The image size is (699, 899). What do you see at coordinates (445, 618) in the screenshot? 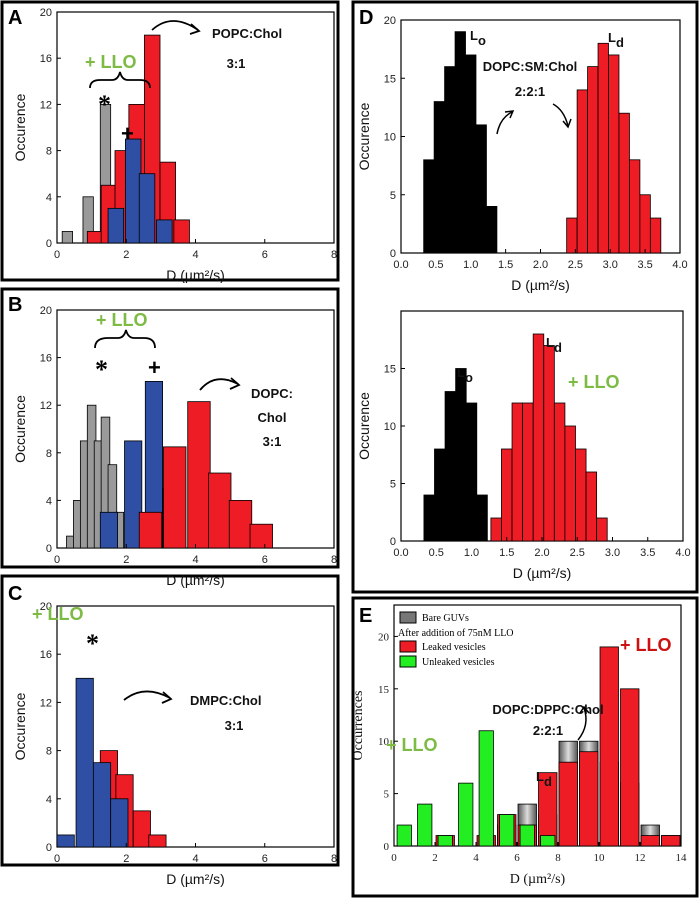
I see `legend-label-bare: Bare GUVs` at bounding box center [445, 618].